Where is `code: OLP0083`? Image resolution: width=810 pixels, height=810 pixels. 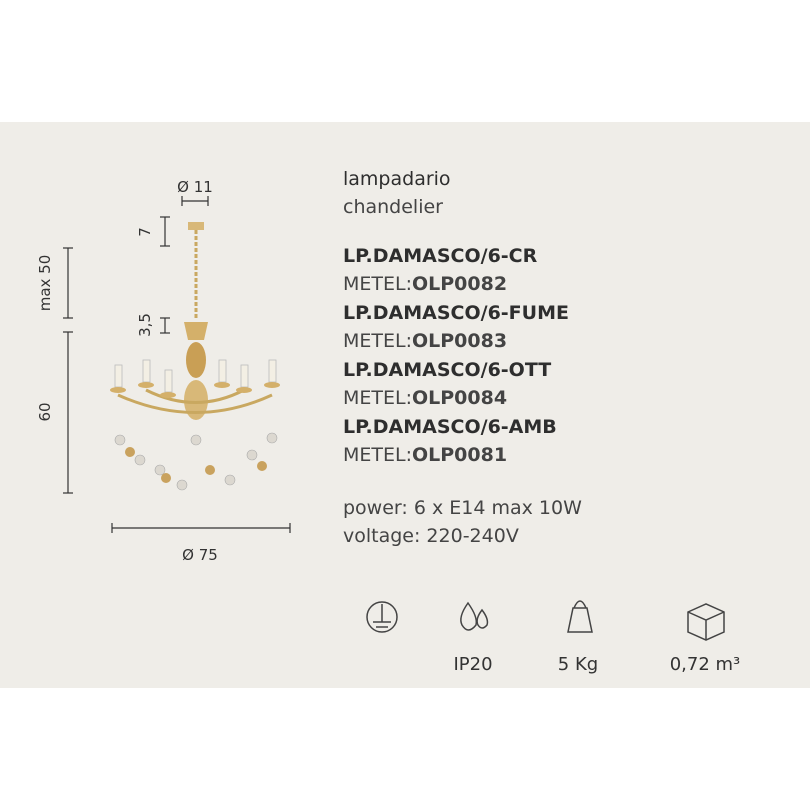
code: OLP0083 is located at coordinates (460, 341).